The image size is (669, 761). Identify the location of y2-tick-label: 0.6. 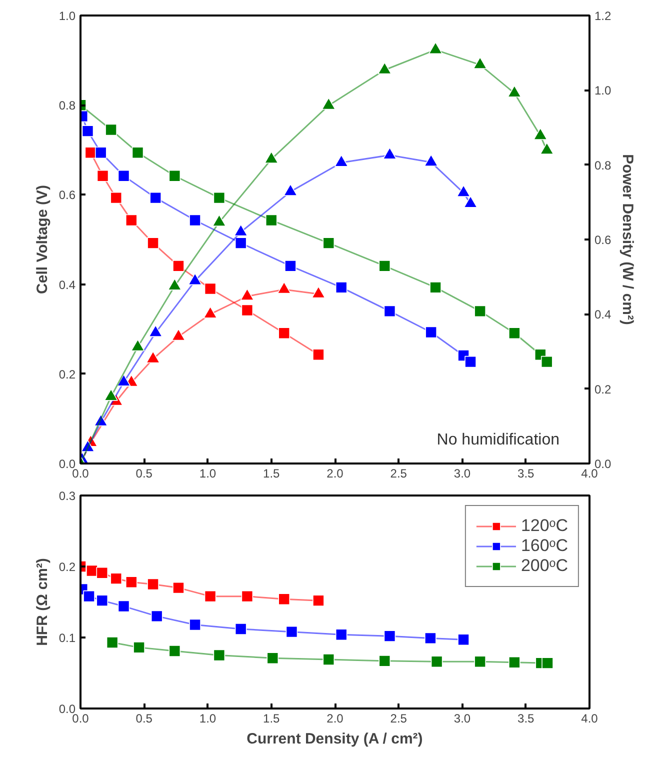
(603, 240).